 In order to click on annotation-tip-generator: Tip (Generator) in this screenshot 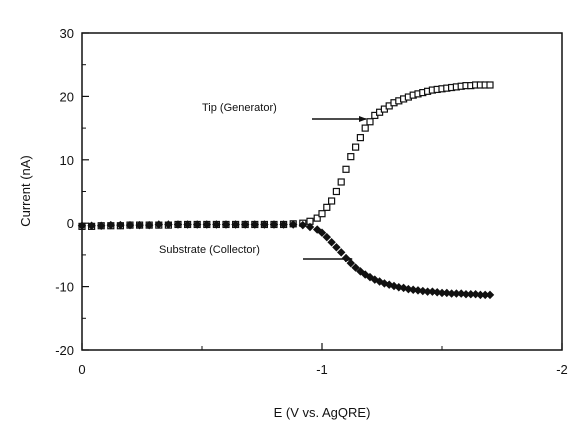, I will do `click(239, 108)`.